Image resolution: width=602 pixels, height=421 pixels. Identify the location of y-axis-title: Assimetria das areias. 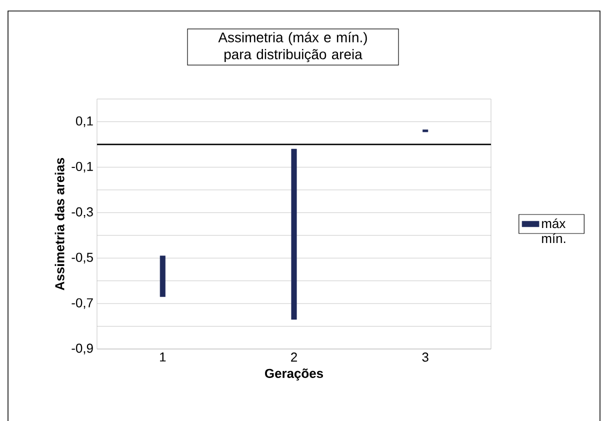
(59, 224).